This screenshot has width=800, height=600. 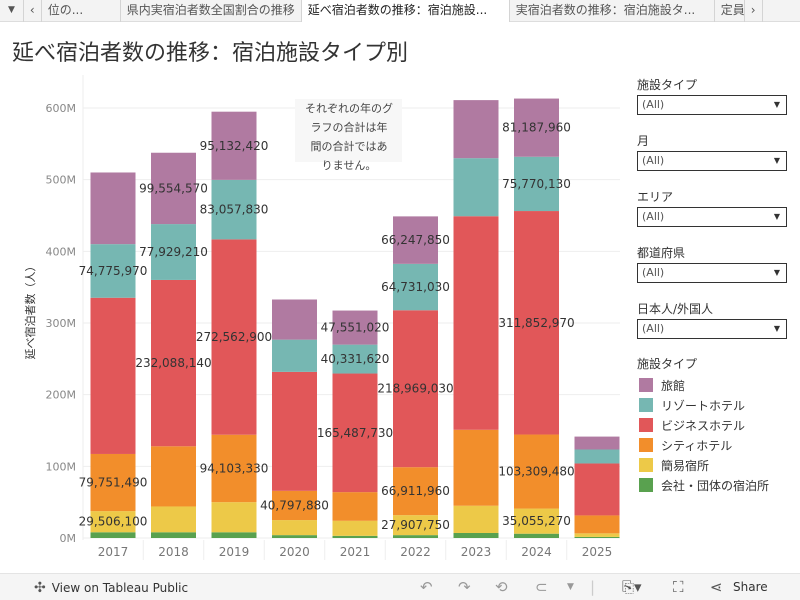 I want to click on share-button: Share, so click(x=750, y=587).